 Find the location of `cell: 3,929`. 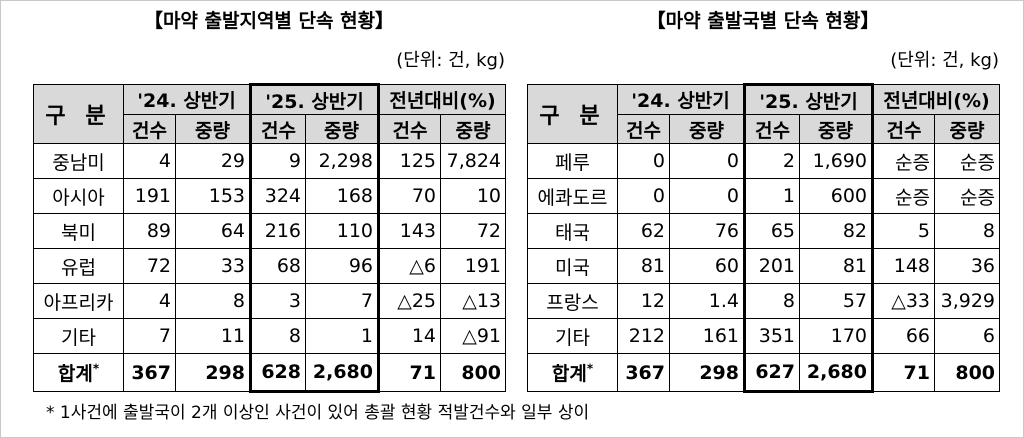

cell: 3,929 is located at coordinates (967, 301).